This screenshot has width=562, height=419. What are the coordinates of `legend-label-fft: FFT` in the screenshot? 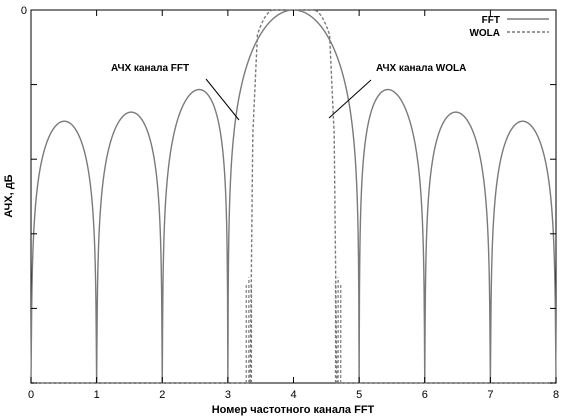 It's located at (491, 20).